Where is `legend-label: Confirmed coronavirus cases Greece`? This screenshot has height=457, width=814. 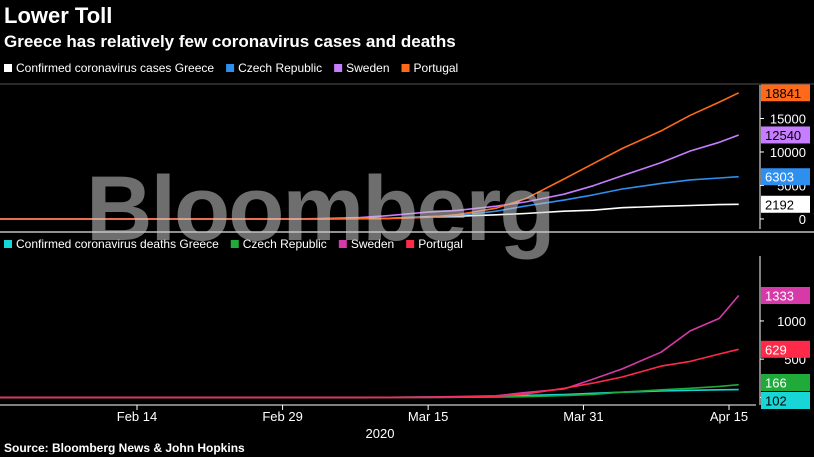 legend-label: Confirmed coronavirus cases Greece is located at coordinates (115, 68).